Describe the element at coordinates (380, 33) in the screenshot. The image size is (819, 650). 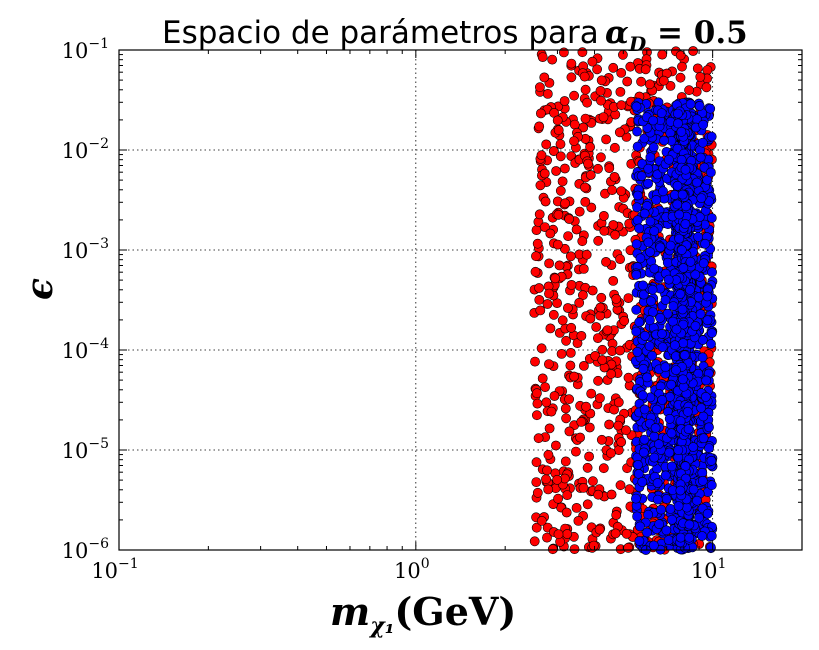
I see `chart-title-text: Espacio de parámetros para` at that location.